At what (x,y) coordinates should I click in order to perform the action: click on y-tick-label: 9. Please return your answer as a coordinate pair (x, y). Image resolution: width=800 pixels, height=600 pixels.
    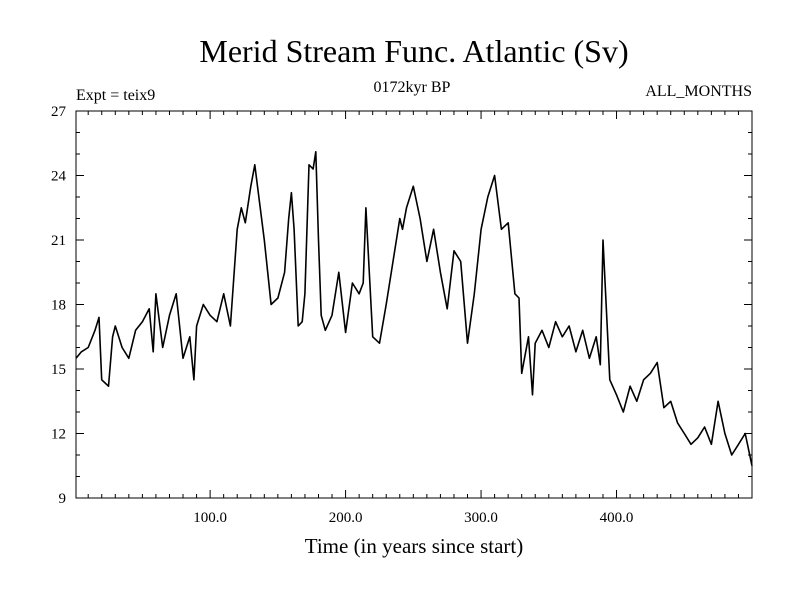
    Looking at the image, I should click on (63, 499).